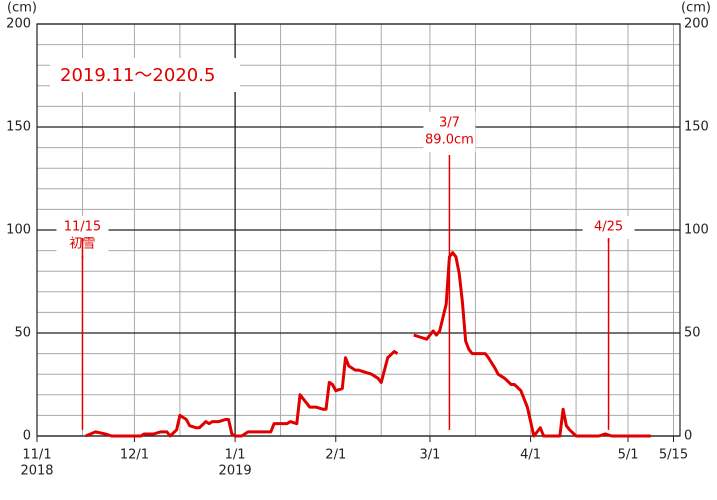 Image resolution: width=717 pixels, height=500 pixels. I want to click on annotation-label: 89.0cm, so click(449, 140).